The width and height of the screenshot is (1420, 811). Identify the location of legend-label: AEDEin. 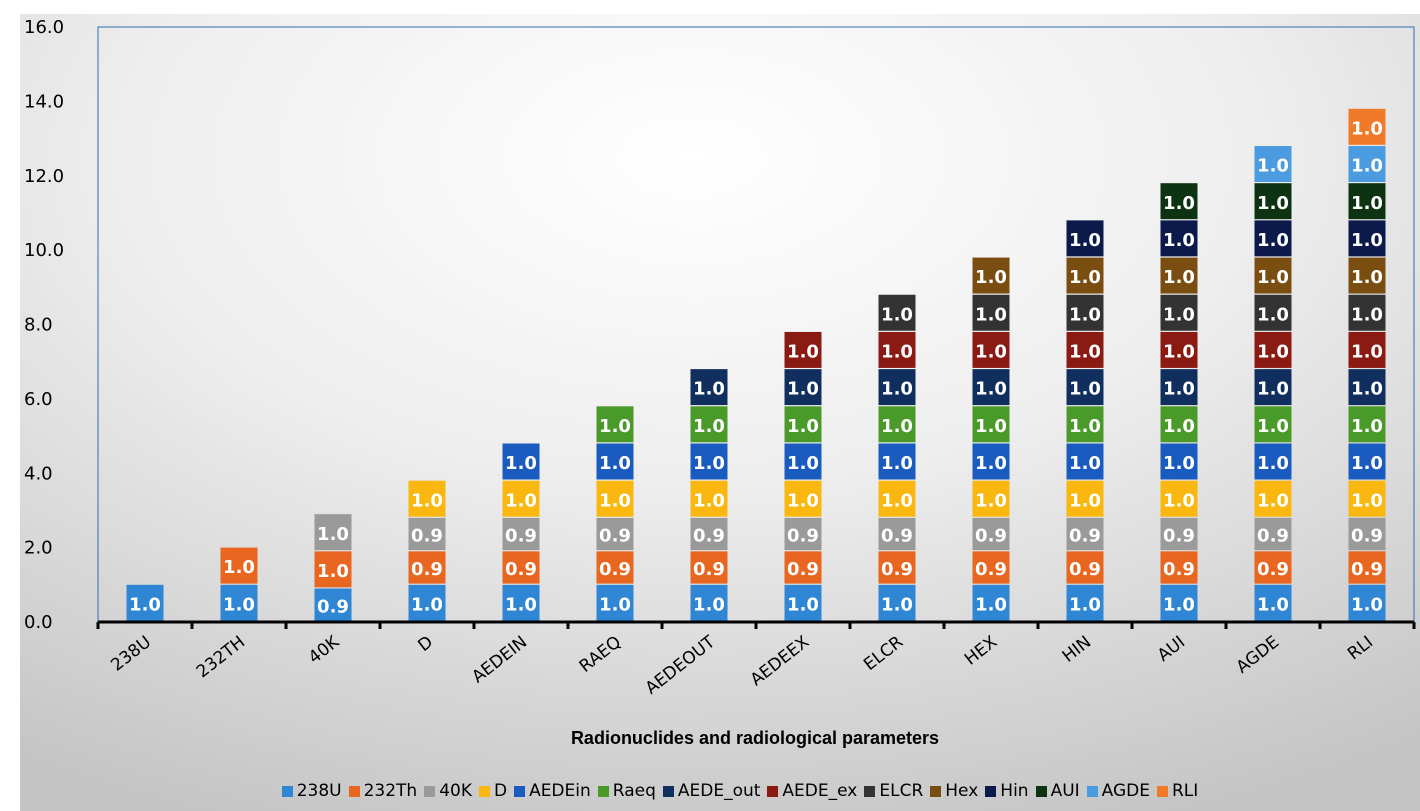
(560, 791).